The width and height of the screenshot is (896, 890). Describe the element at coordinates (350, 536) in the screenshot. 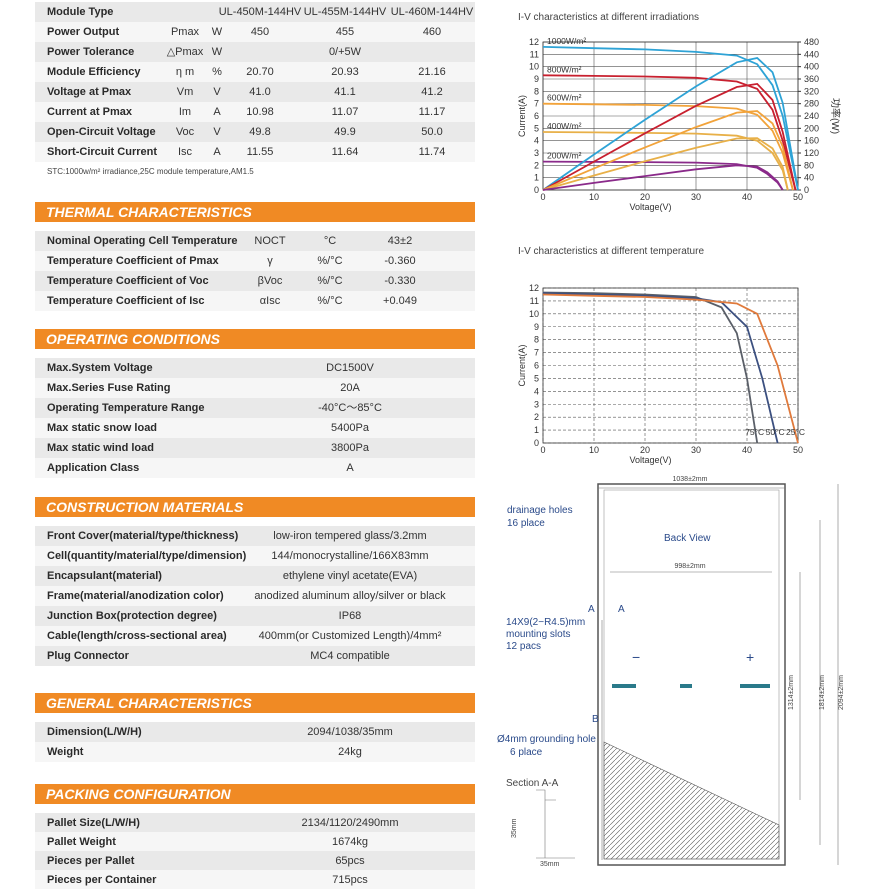

I see `row-value: low-iron tempered glass/3.2mm` at that location.